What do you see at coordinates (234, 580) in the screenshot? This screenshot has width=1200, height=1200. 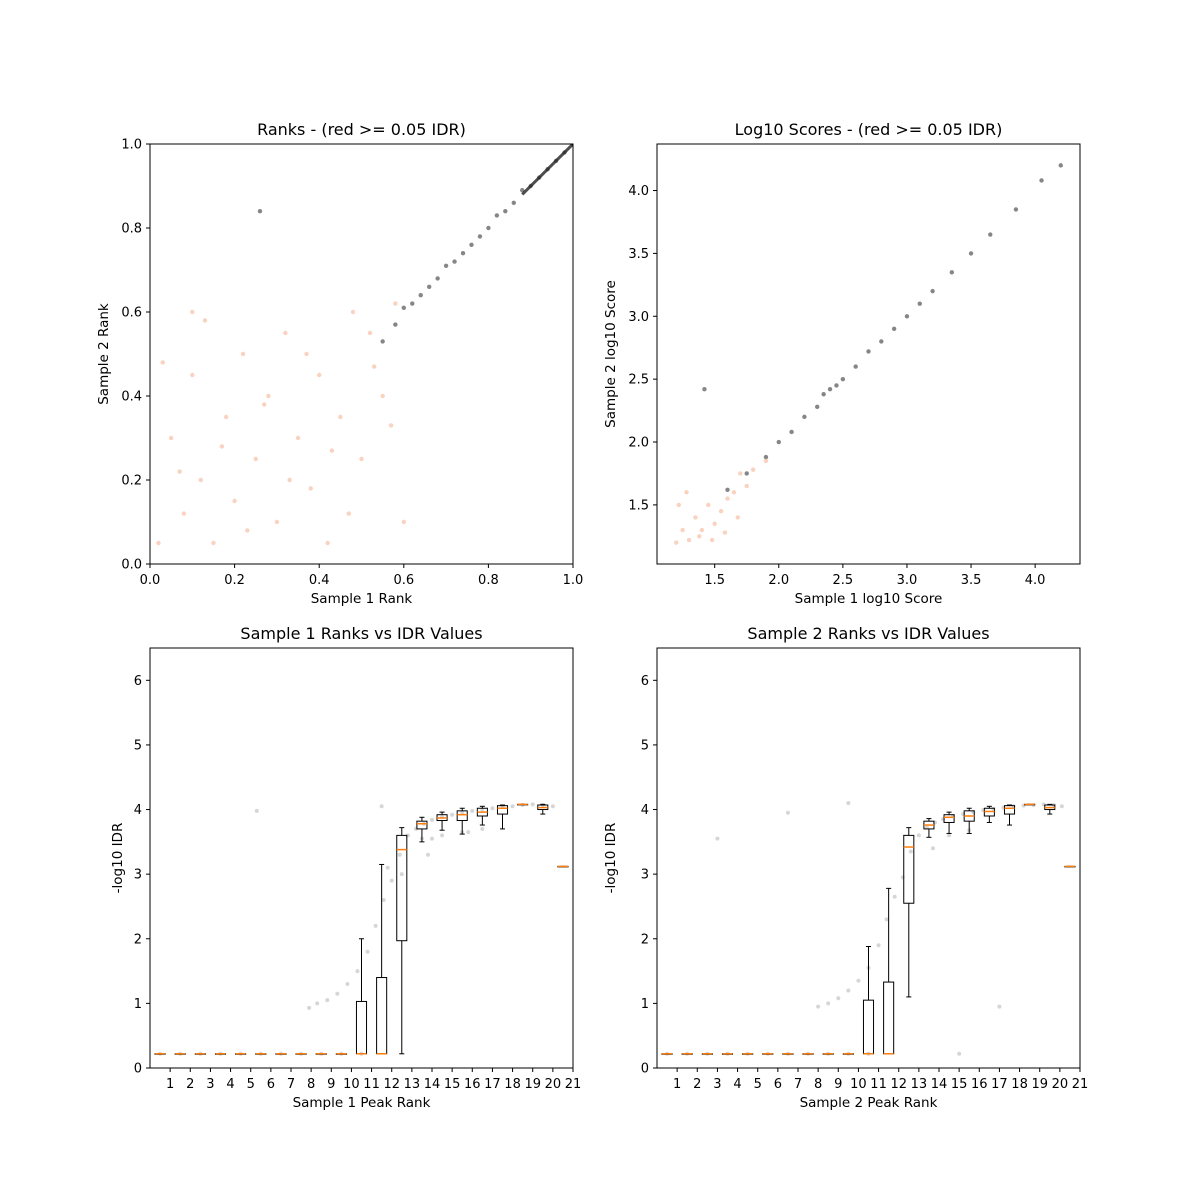 I see `x-tick-label: 0.2` at bounding box center [234, 580].